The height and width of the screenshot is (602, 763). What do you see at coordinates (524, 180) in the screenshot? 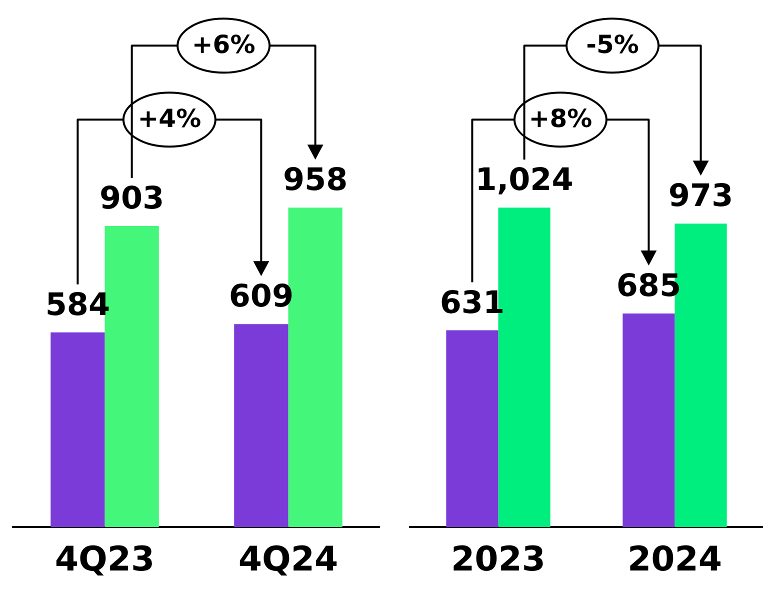
I see `data-label: 1,024` at bounding box center [524, 180].